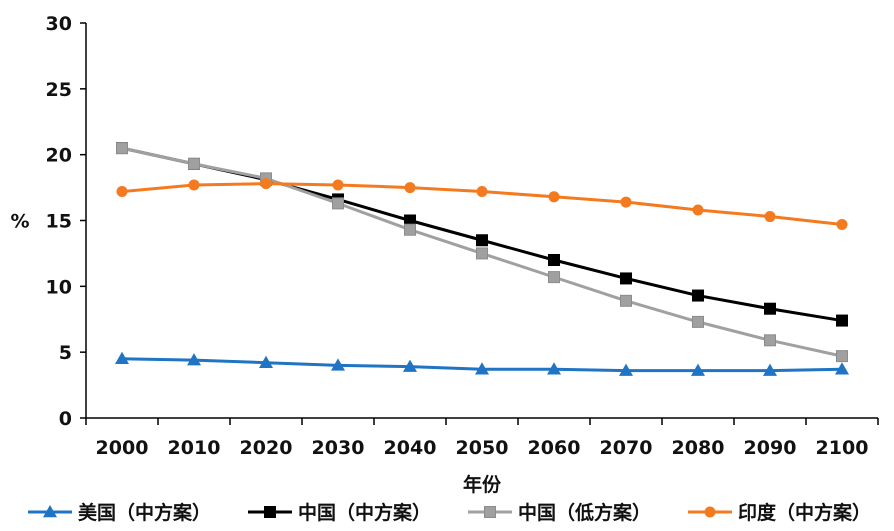 This screenshot has width=894, height=531. I want to click on legend-item-1: 中国（中方案）, so click(339, 512).